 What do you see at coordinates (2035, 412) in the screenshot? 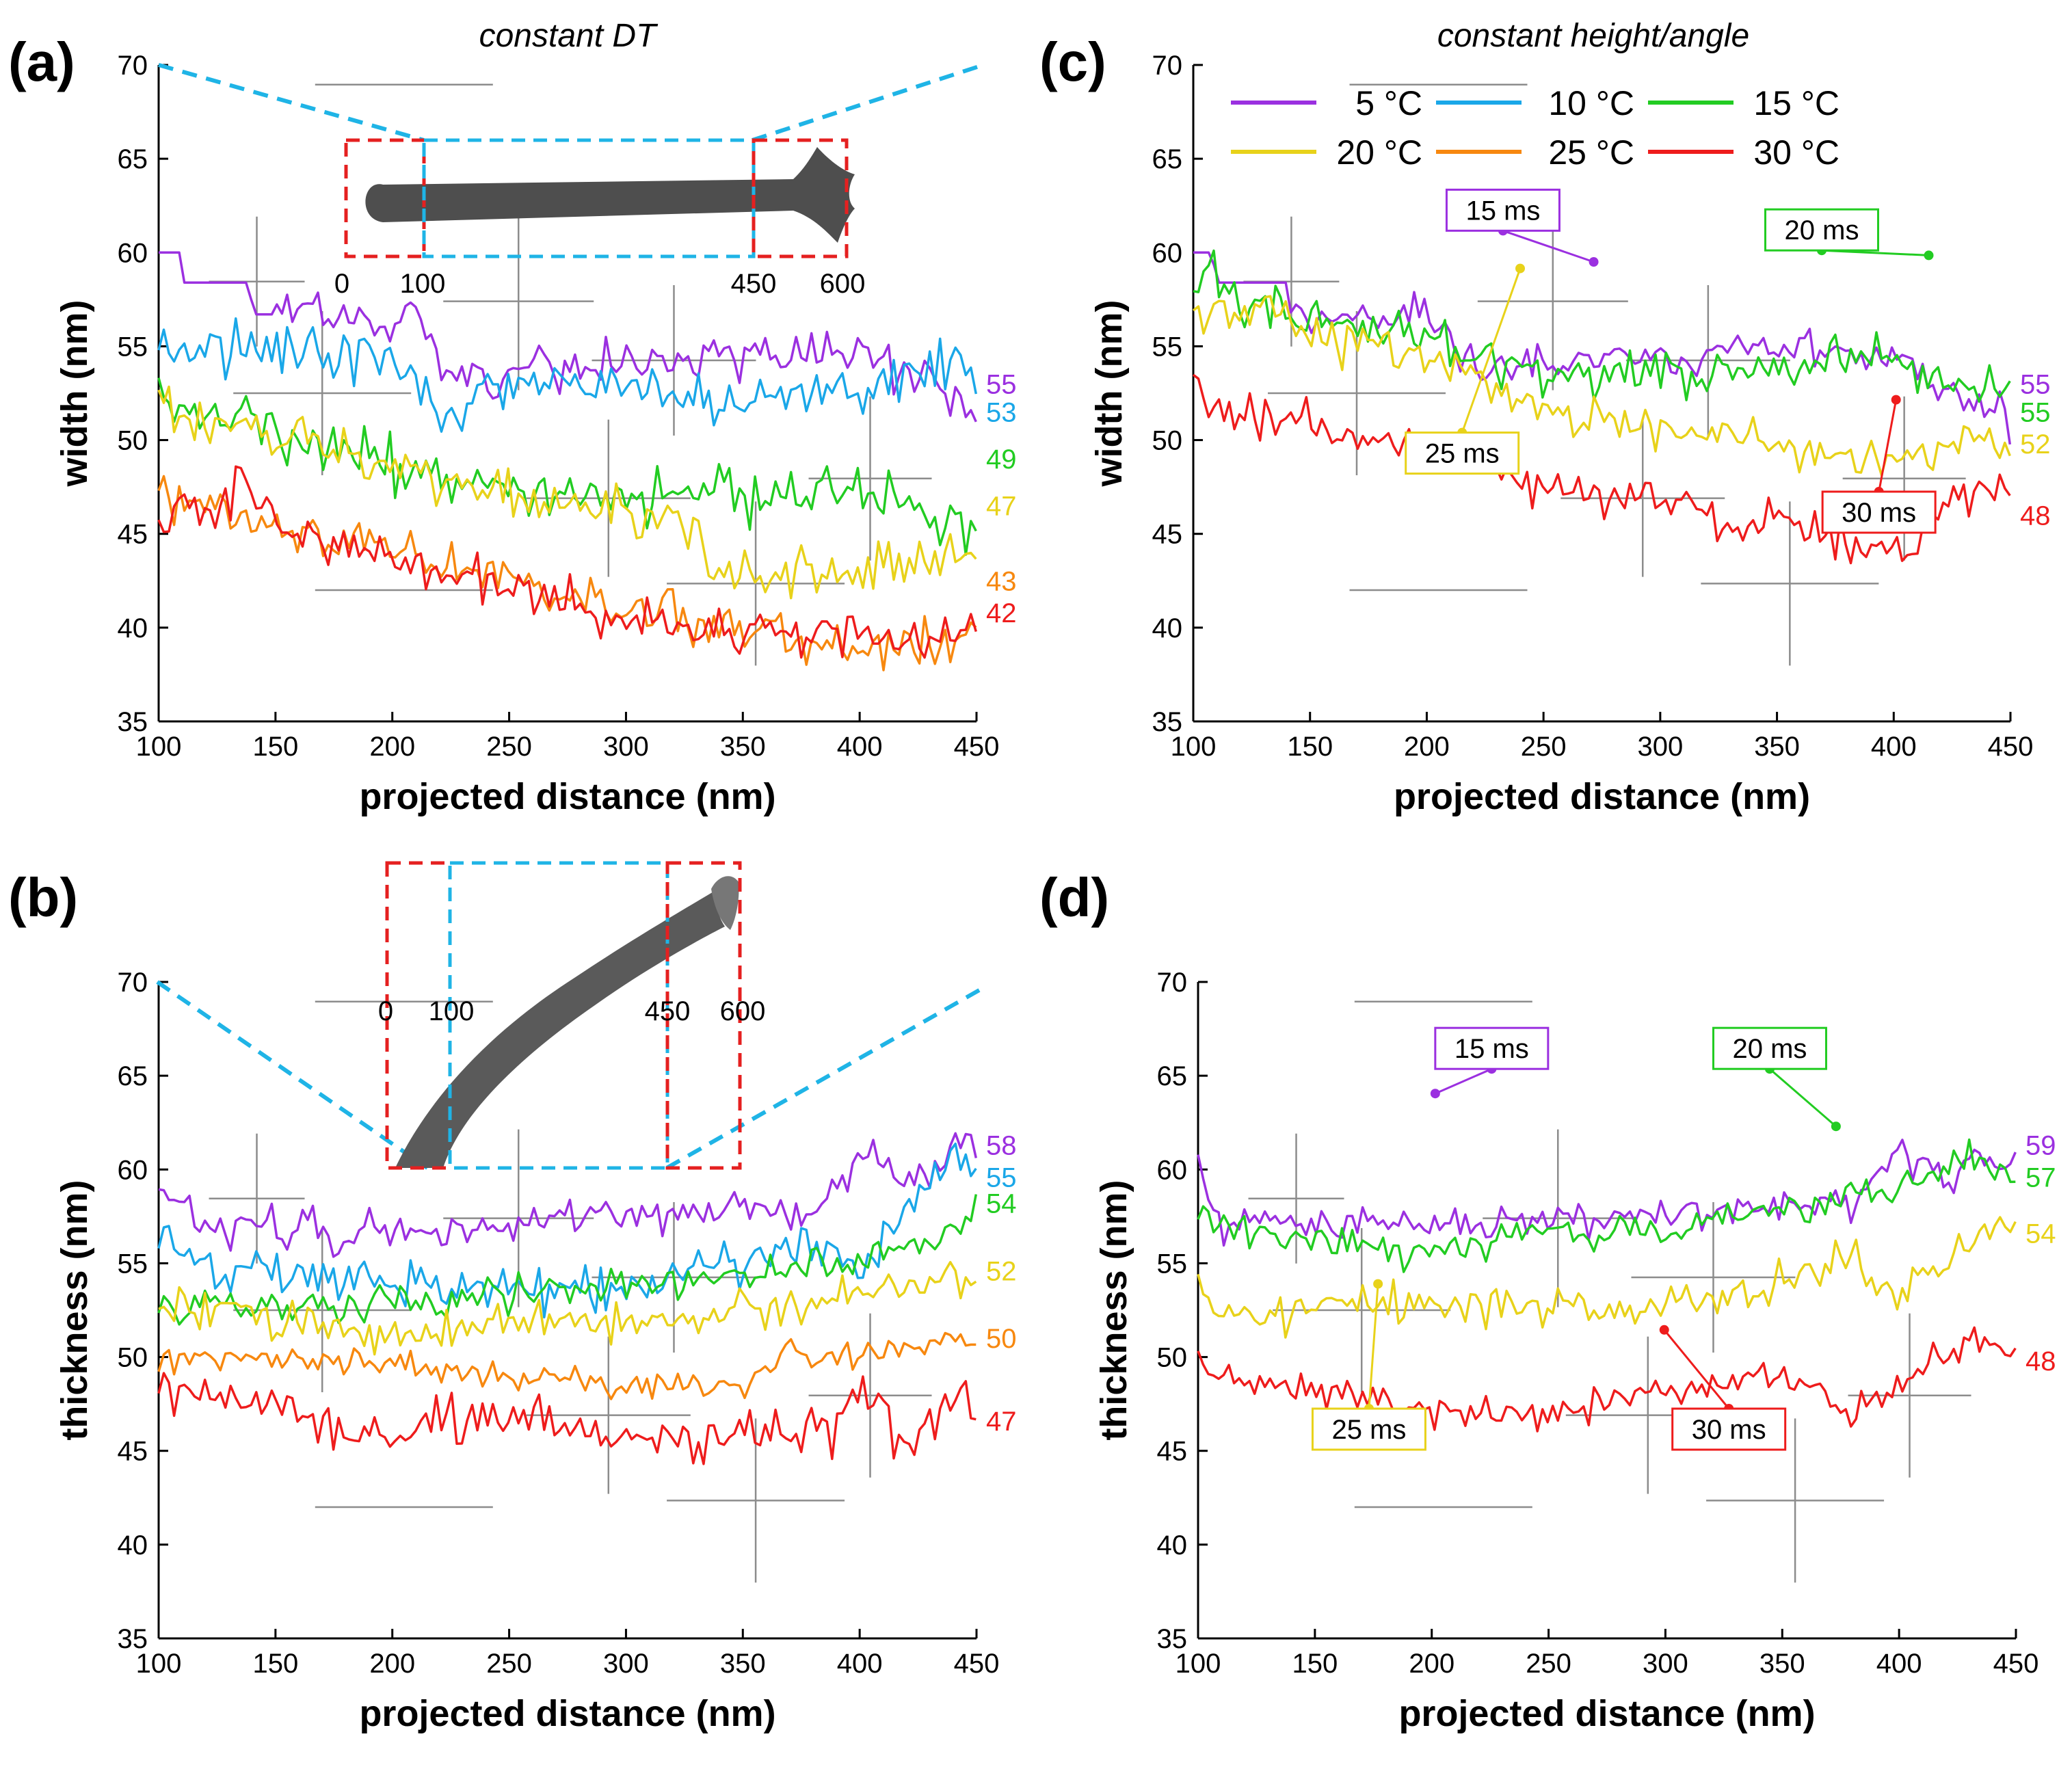
I see `end-label-15c: 55` at bounding box center [2035, 412].